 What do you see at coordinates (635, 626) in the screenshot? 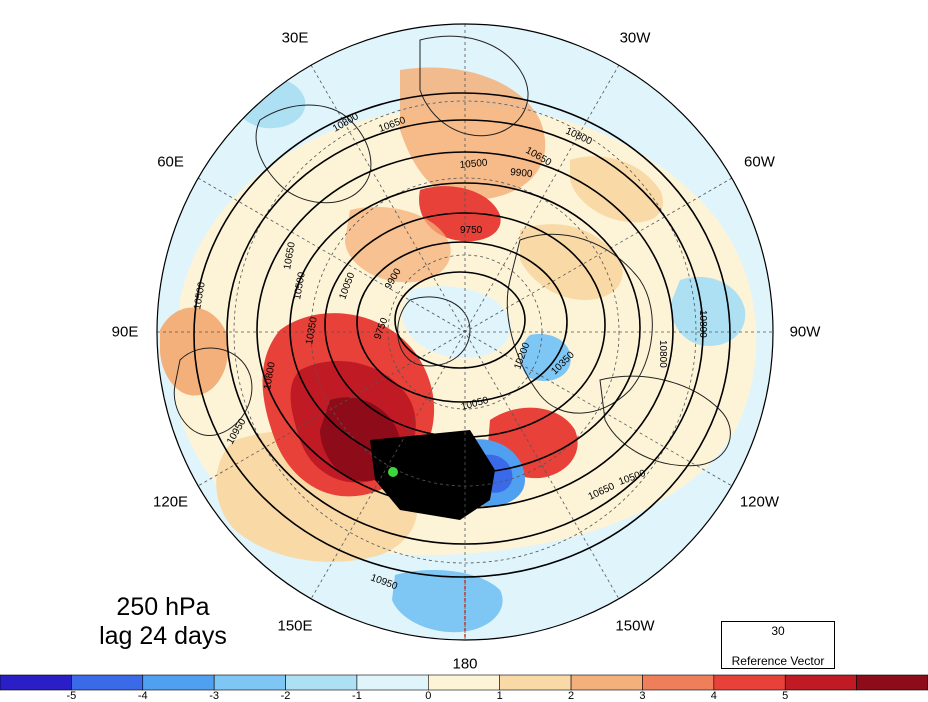
I see `longitude-label: 150W` at bounding box center [635, 626].